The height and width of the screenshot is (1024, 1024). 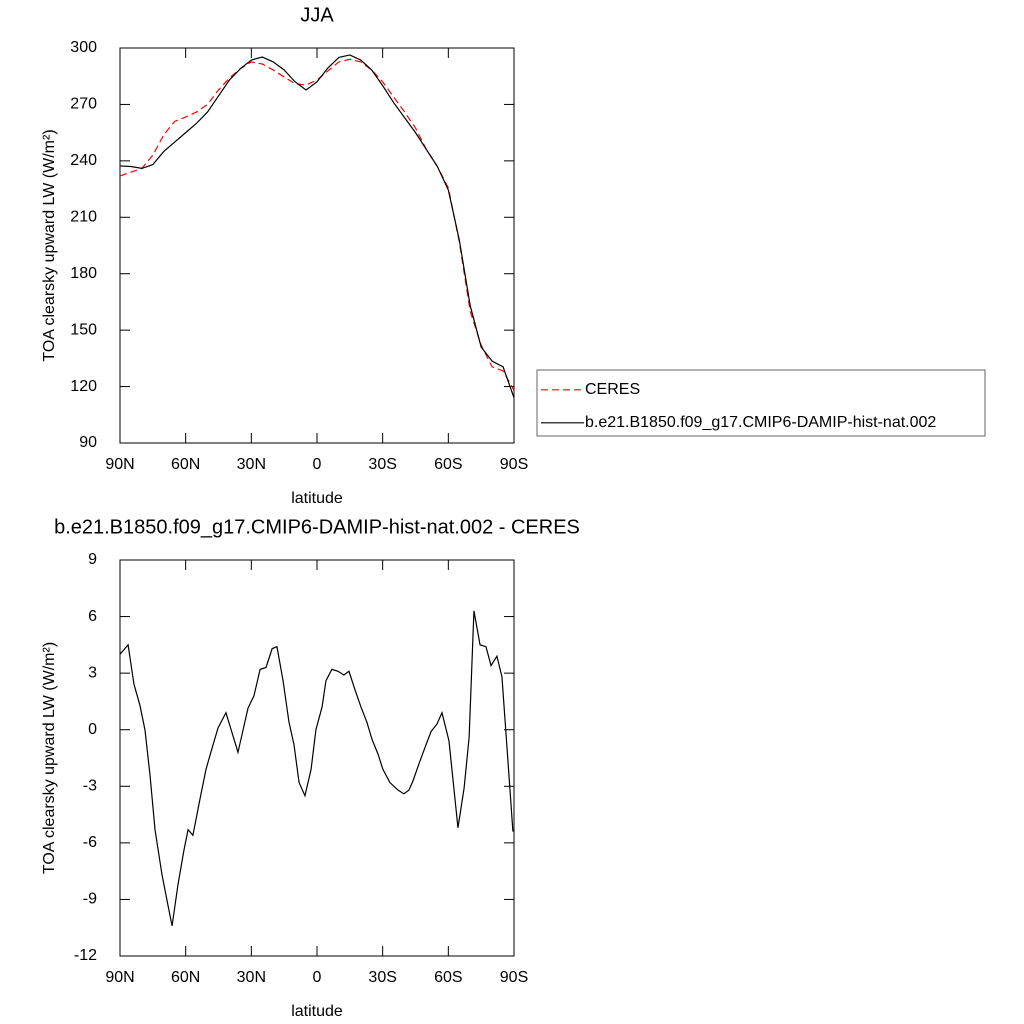 I want to click on y-tick-label: -12, so click(x=85, y=955).